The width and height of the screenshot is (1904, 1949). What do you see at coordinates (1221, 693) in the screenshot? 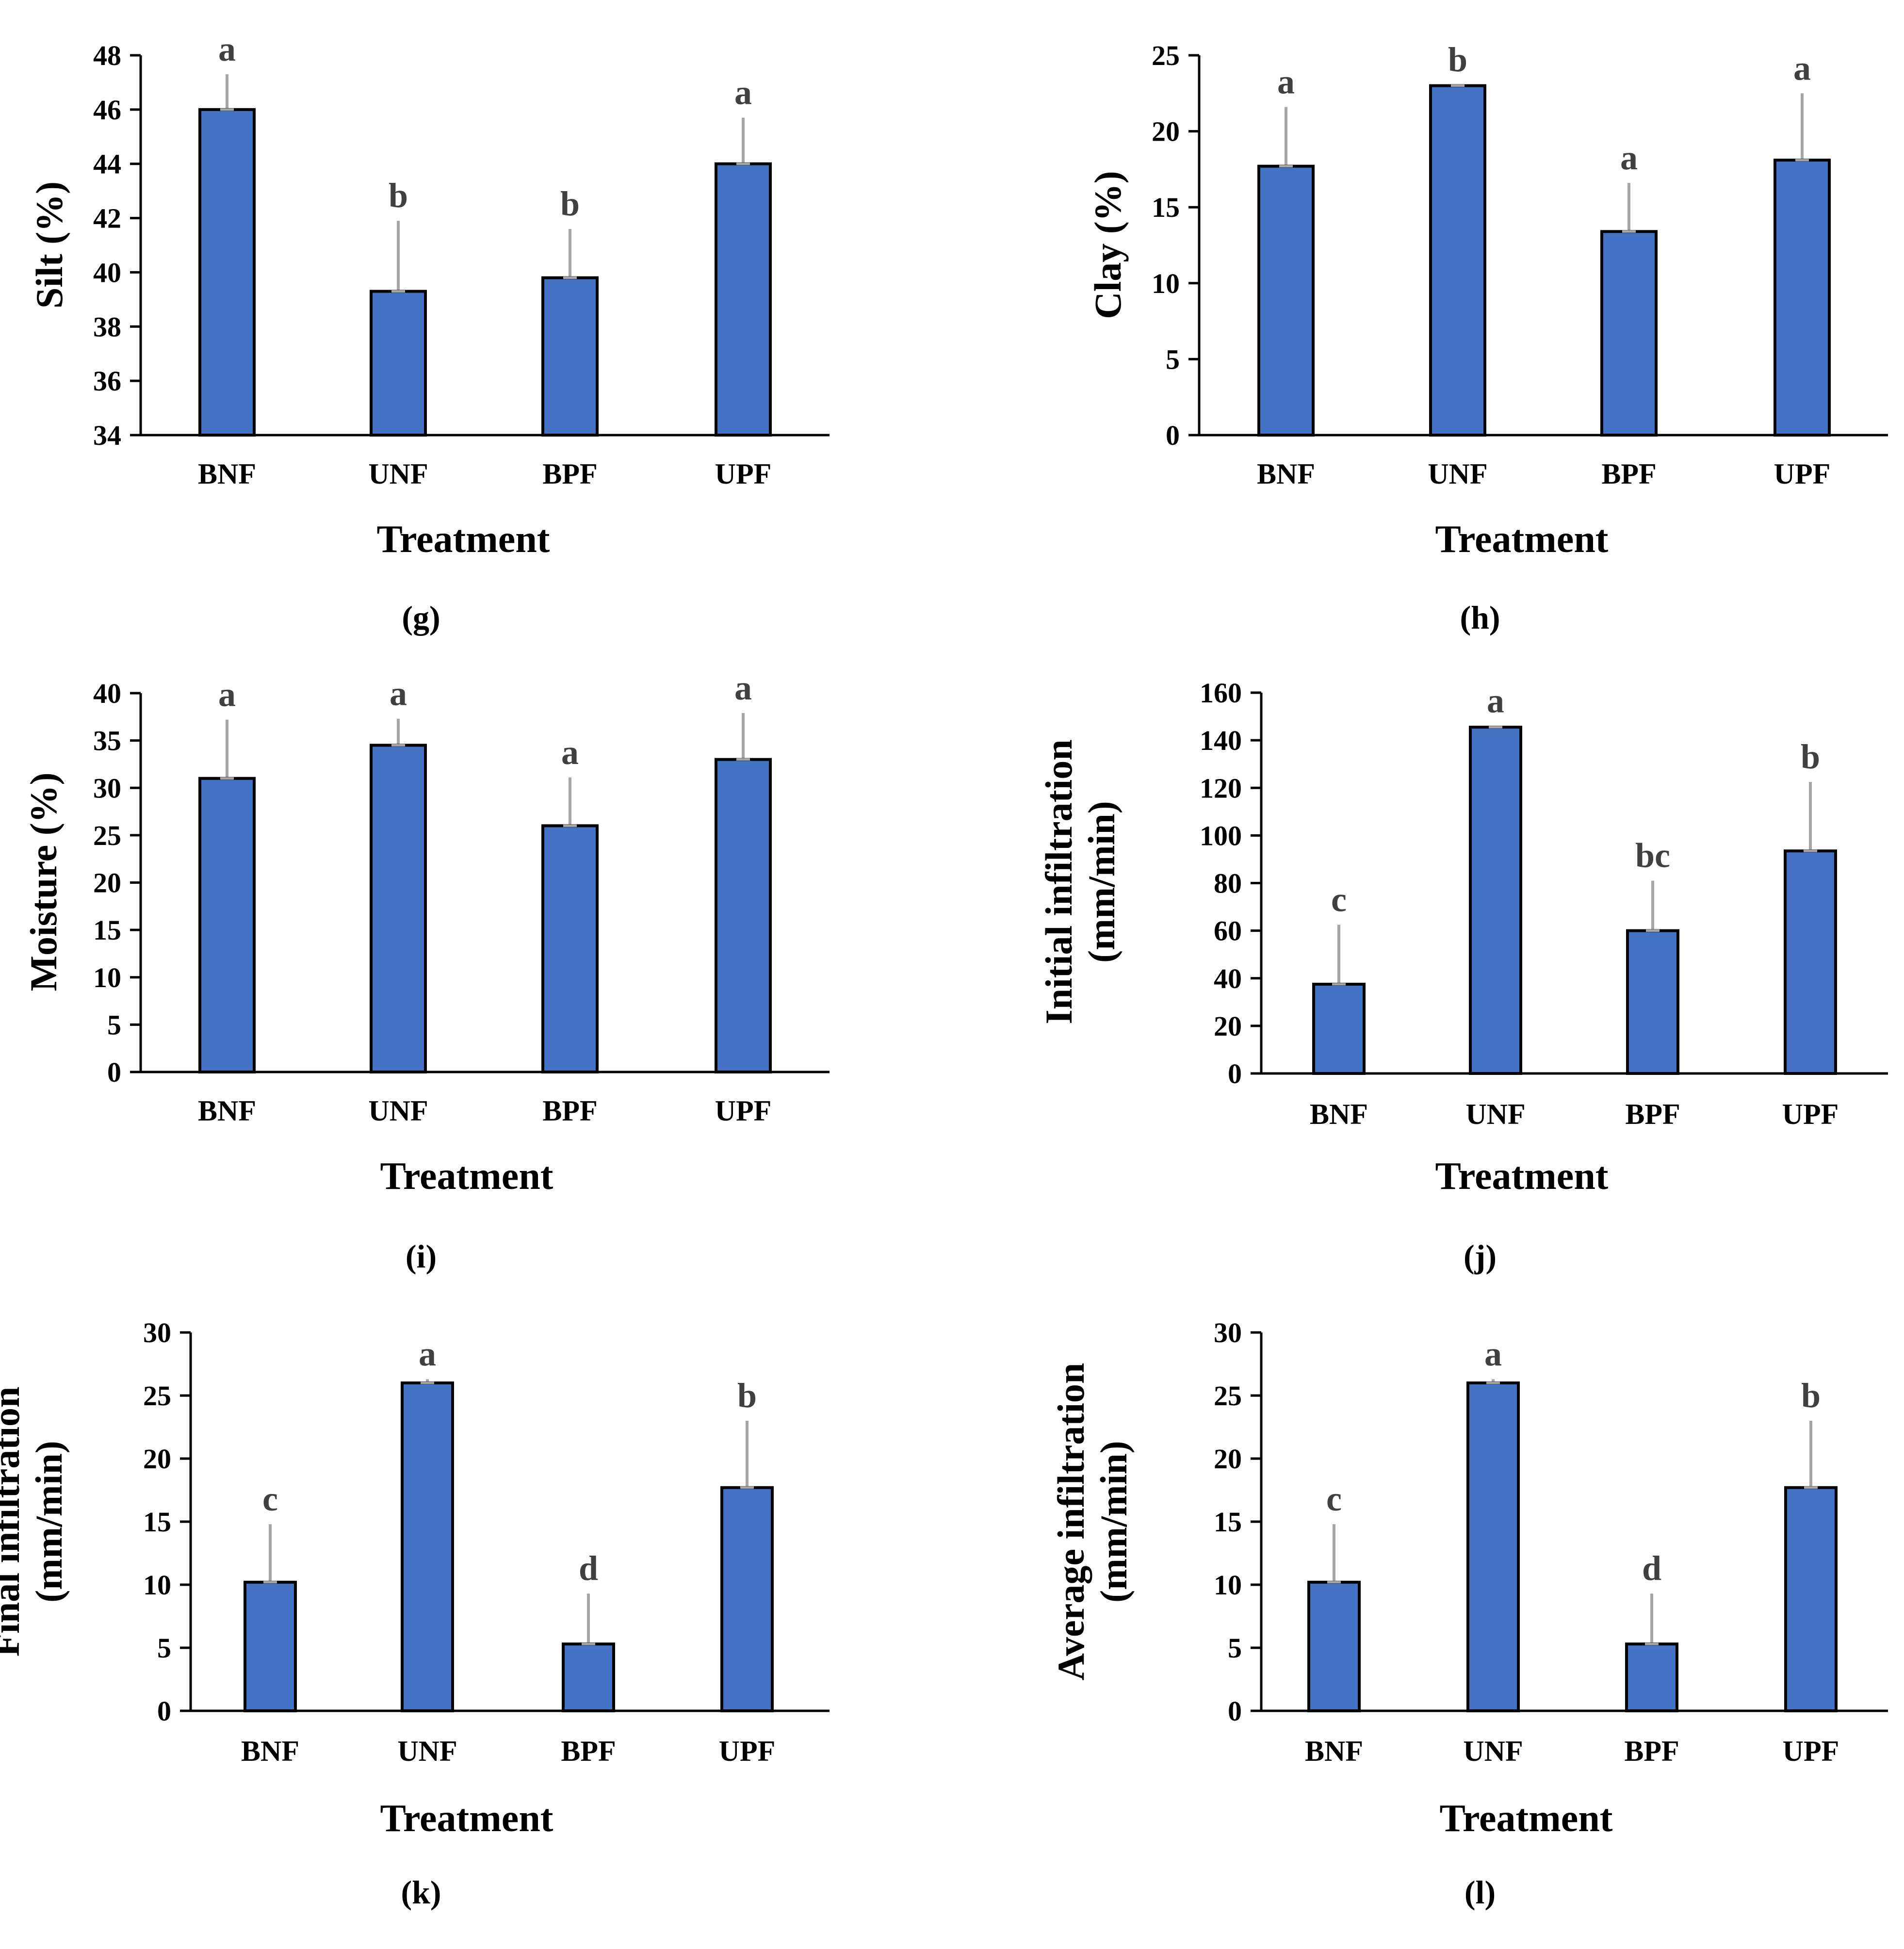
I see `y-tick-label: 160` at bounding box center [1221, 693].